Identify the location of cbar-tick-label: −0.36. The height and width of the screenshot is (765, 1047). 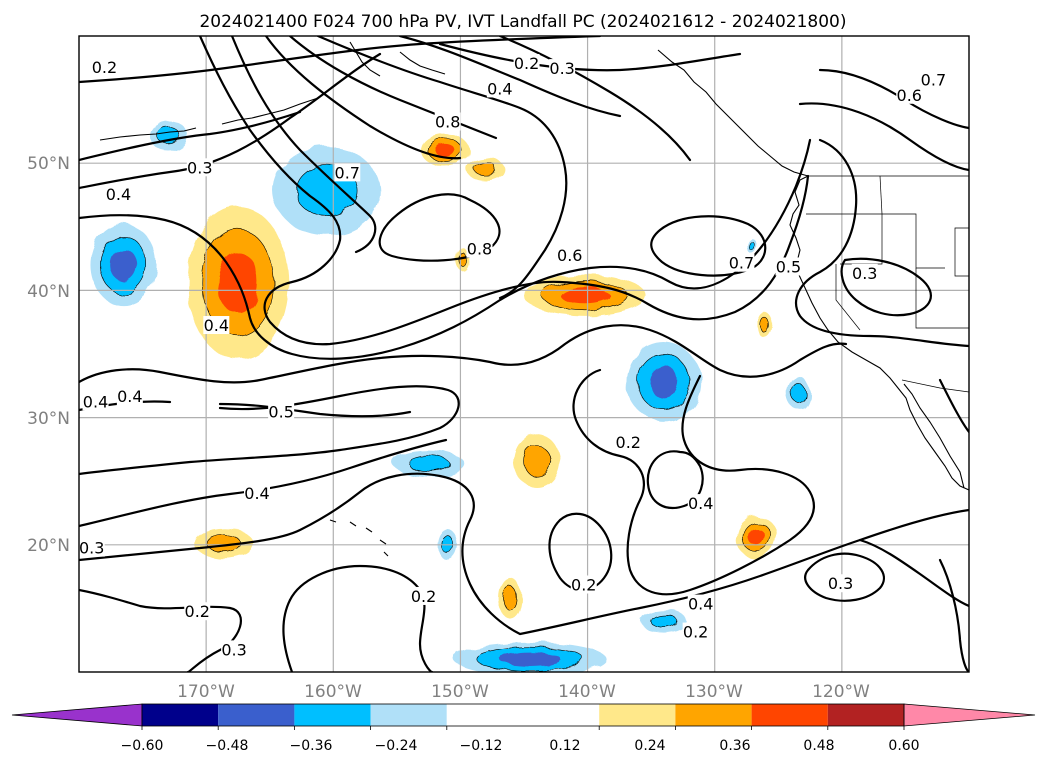
(311, 746).